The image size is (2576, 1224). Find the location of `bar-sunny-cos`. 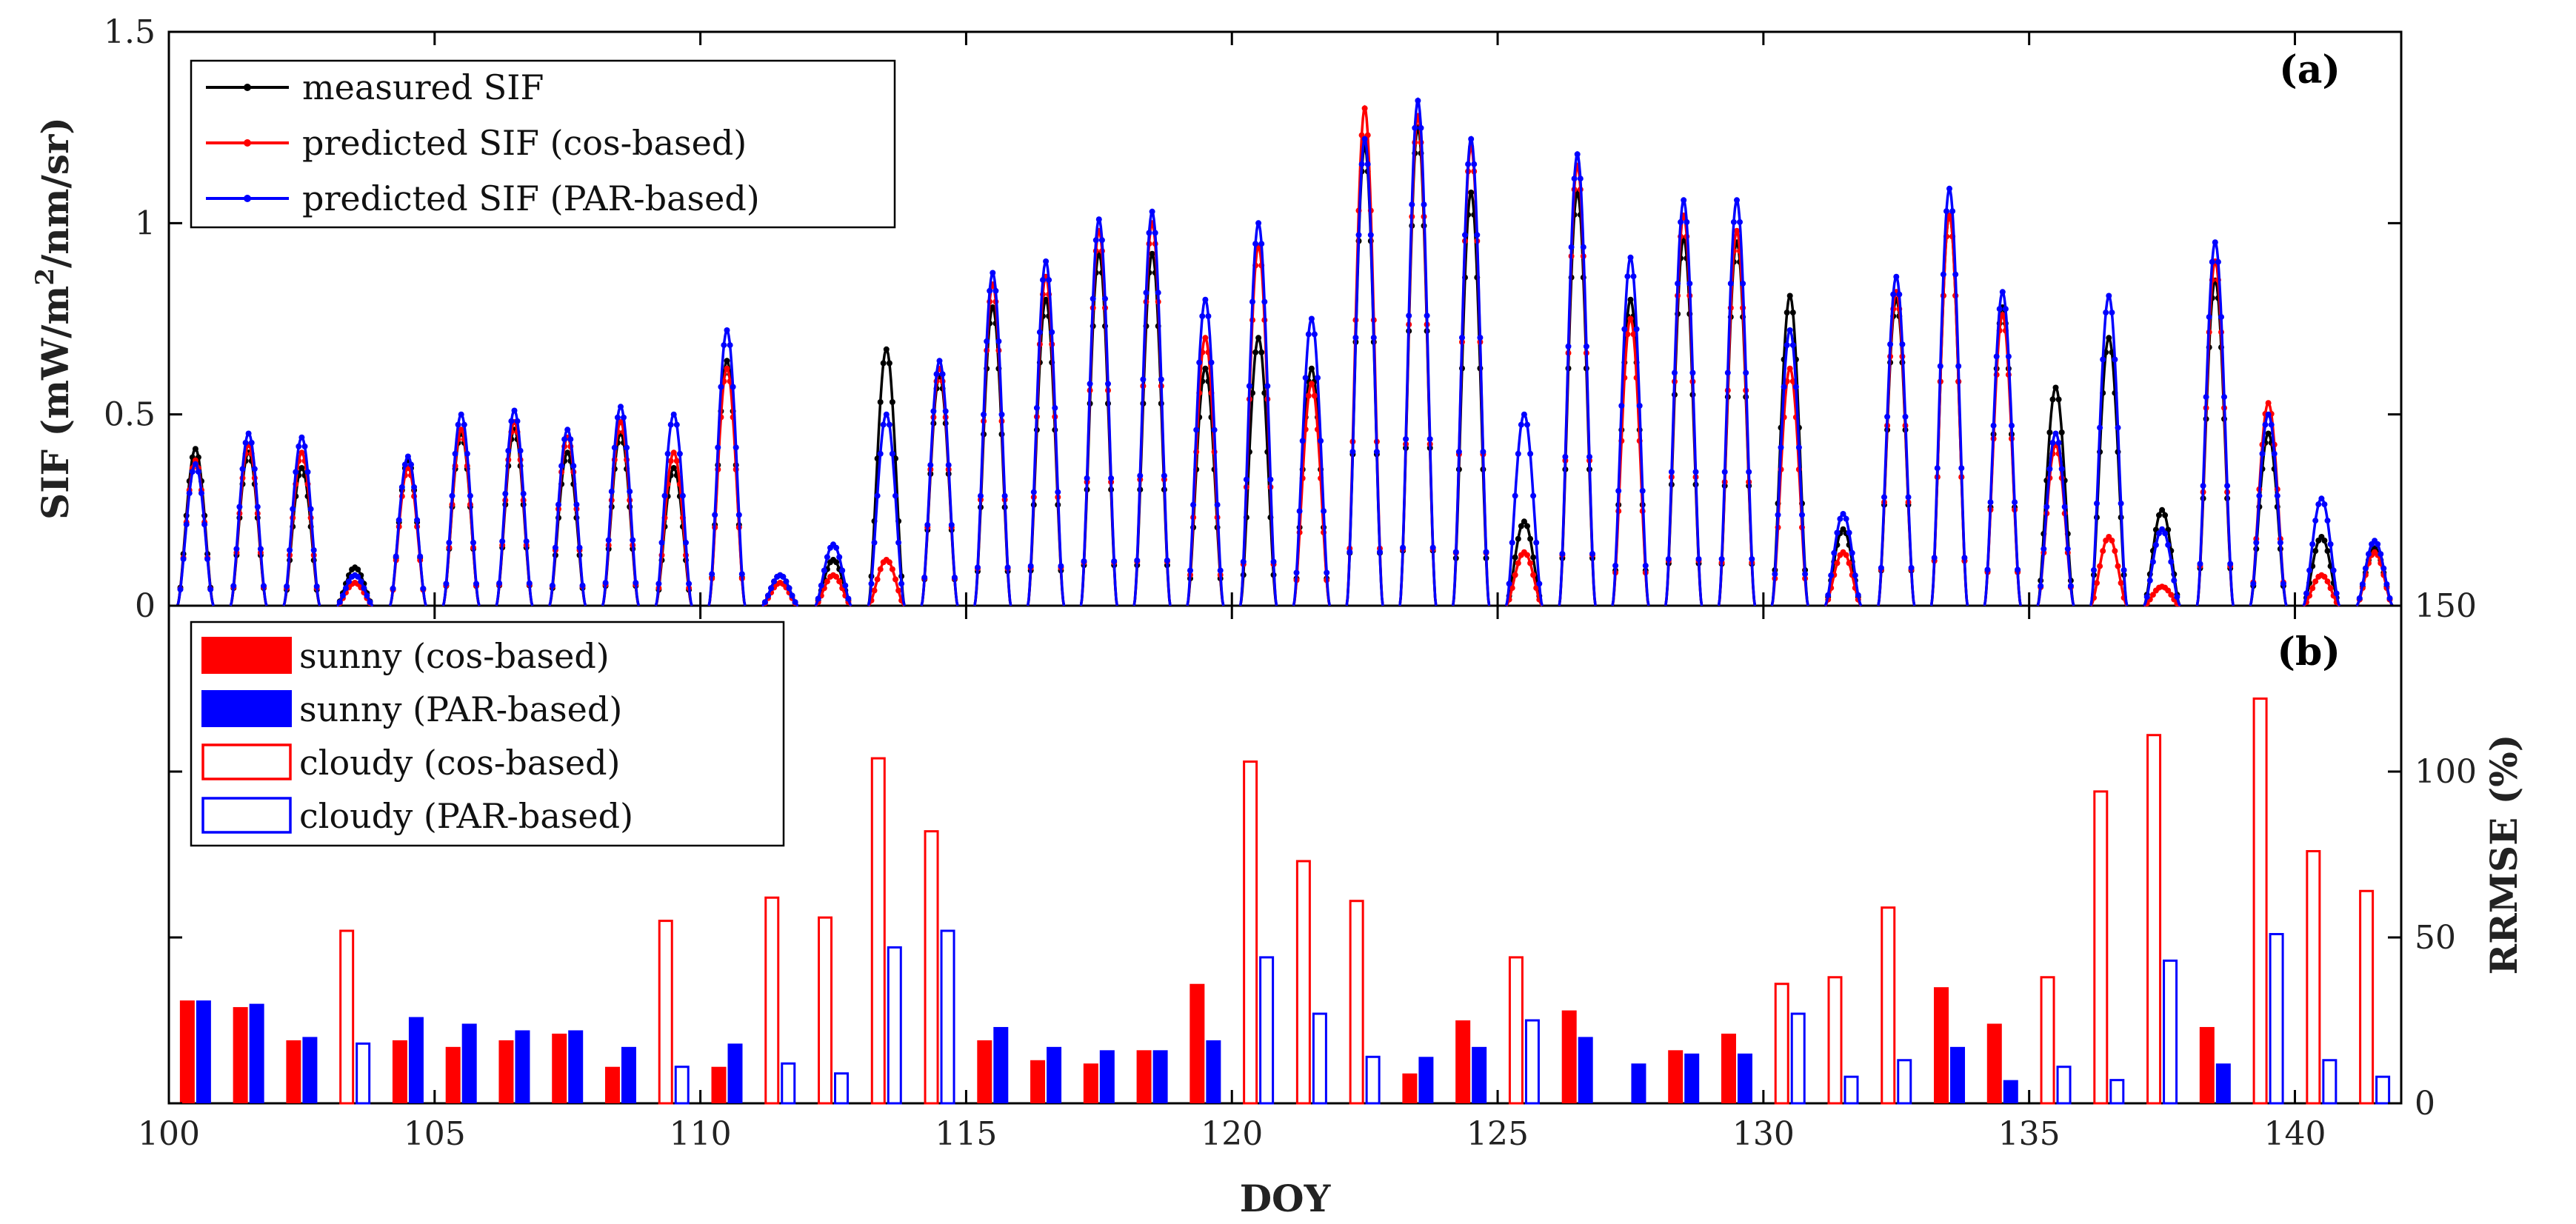

bar-sunny-cos is located at coordinates (1463, 1061).